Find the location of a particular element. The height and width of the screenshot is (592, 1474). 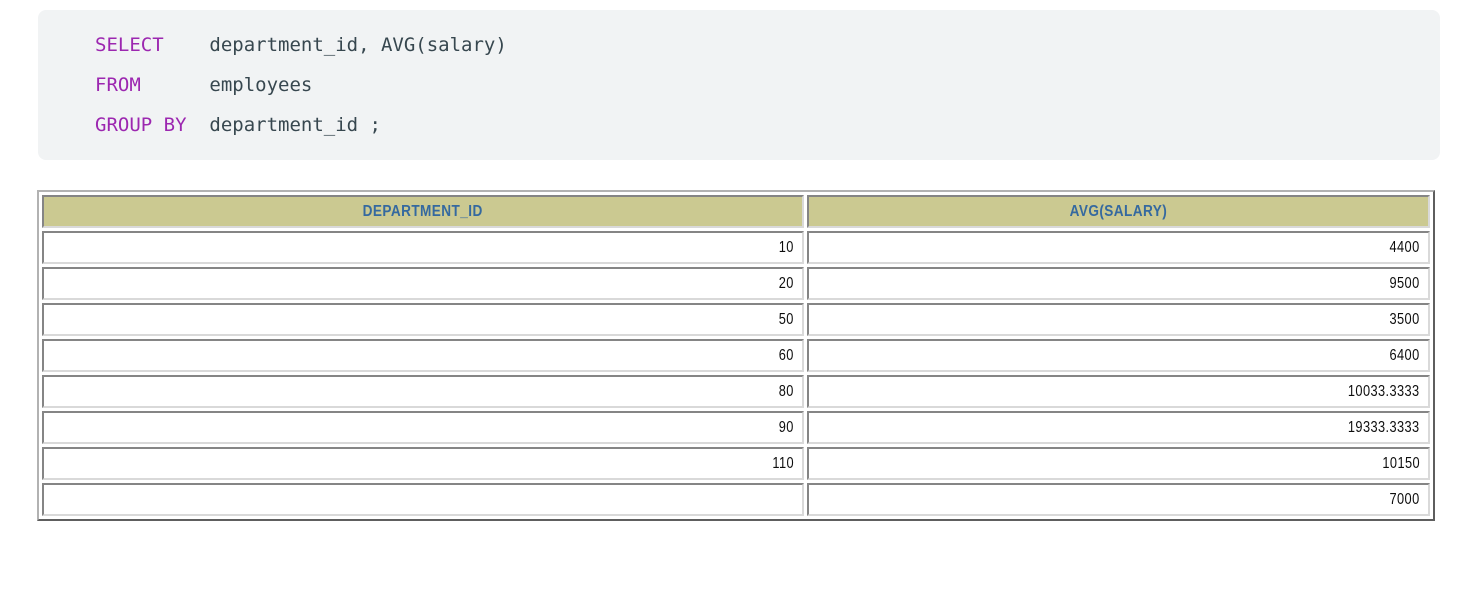

table-row: 10 4400 is located at coordinates (736, 247).